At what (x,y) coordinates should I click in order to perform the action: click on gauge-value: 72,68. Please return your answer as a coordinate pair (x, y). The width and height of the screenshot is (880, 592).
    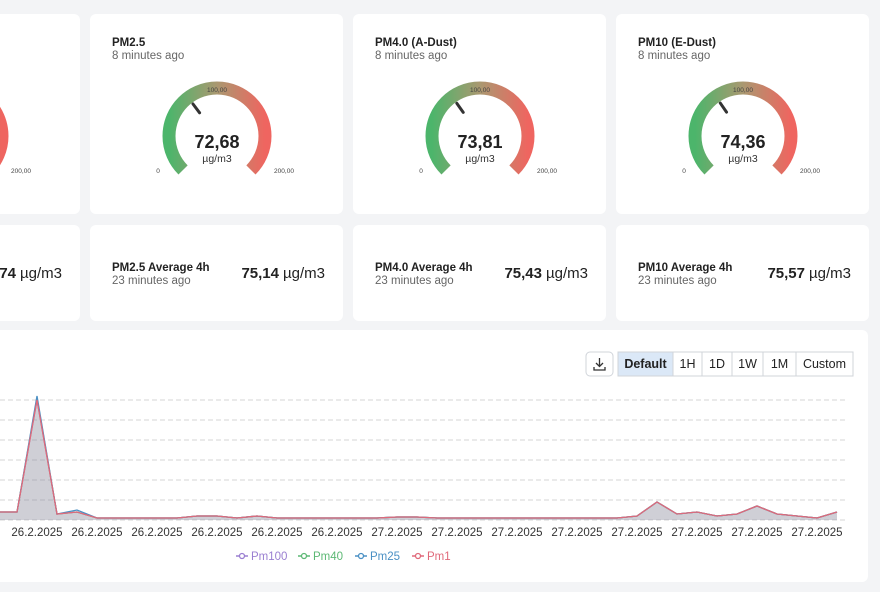
    Looking at the image, I should click on (216, 142).